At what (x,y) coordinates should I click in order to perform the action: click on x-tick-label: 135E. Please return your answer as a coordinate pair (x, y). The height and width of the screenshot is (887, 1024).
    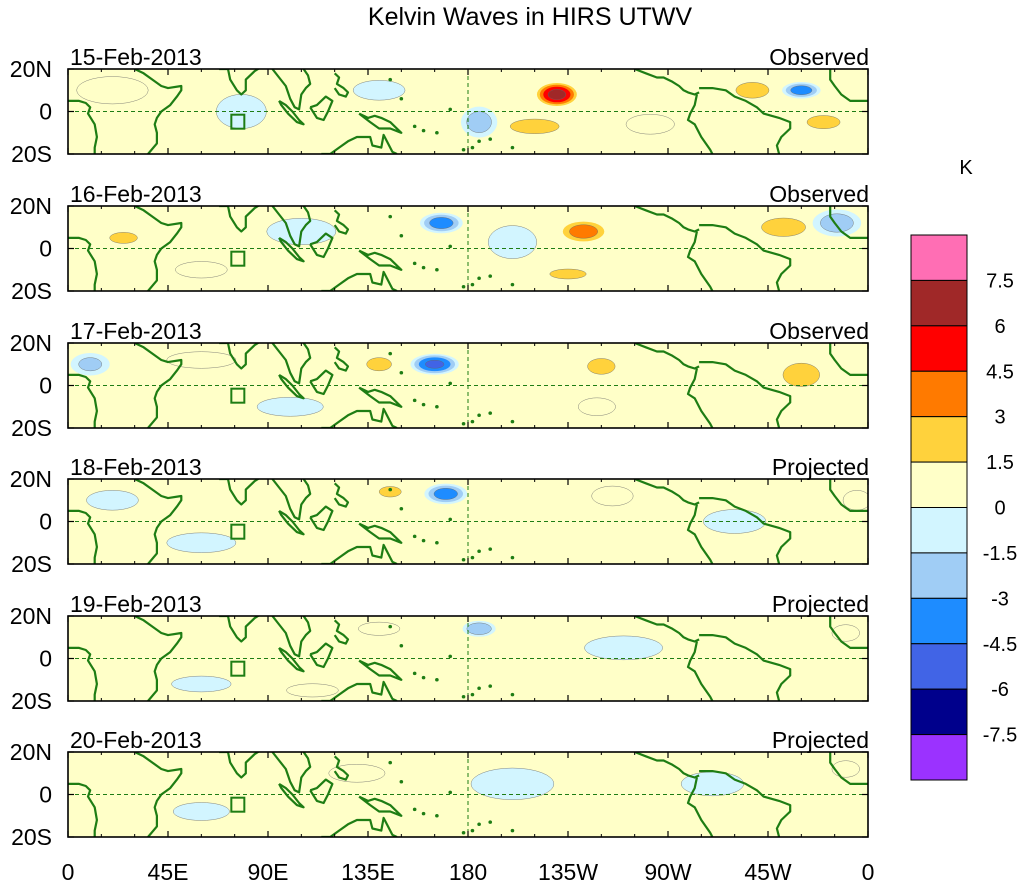
    Looking at the image, I should click on (368, 872).